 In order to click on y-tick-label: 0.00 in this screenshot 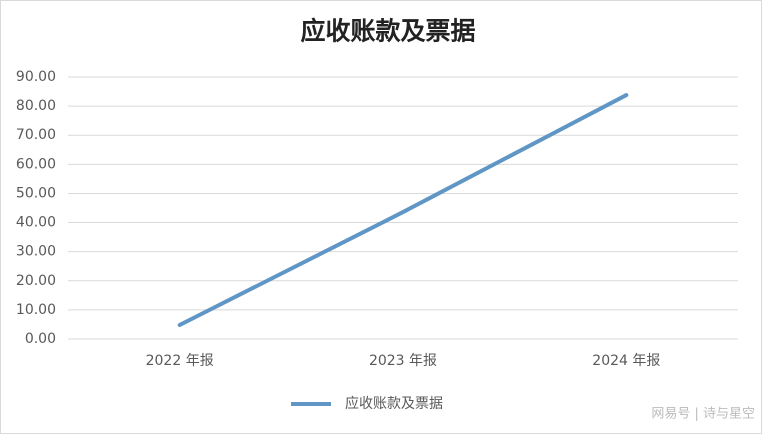, I will do `click(40, 339)`.